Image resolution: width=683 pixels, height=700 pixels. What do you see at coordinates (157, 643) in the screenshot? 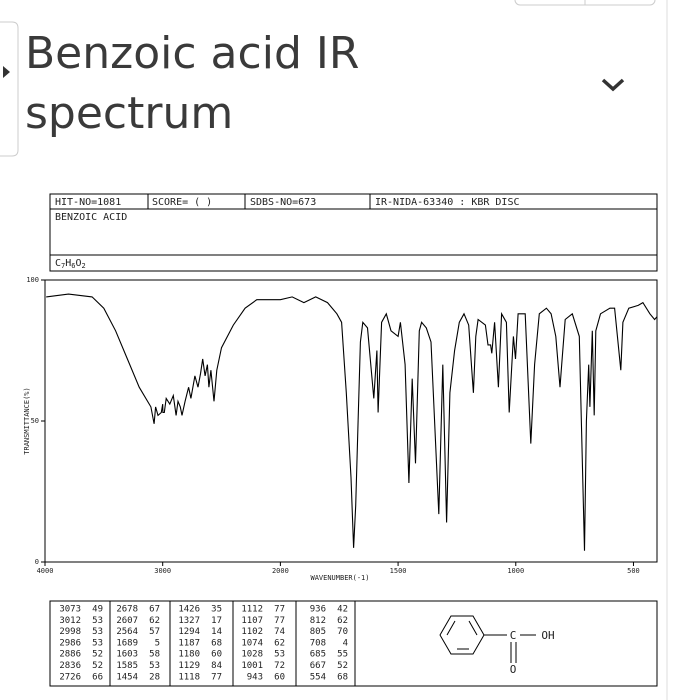
I see `peak-transmittance: 5` at bounding box center [157, 643].